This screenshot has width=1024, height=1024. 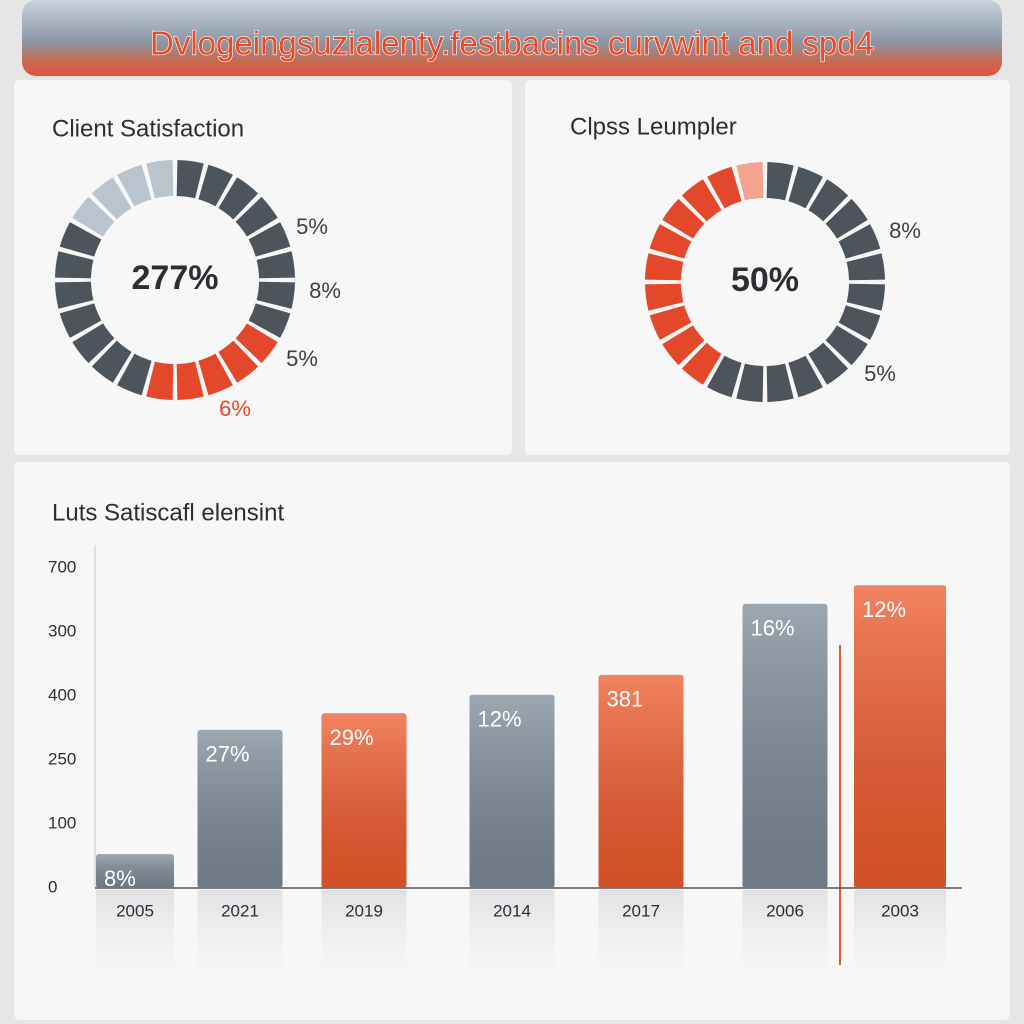 I want to click on x-tick-label: 2006, so click(x=785, y=910).